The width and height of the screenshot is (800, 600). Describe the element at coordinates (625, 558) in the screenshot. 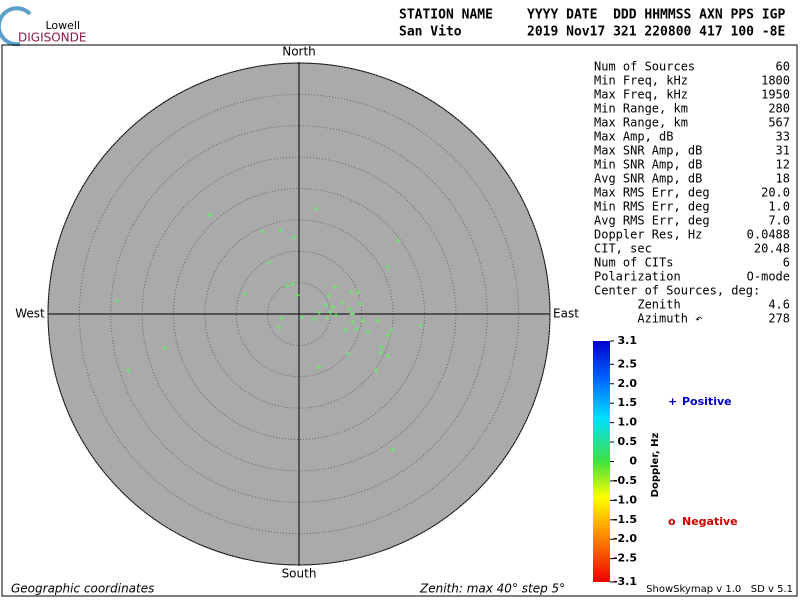

I see `colorbar-tick-label: -2.5` at that location.